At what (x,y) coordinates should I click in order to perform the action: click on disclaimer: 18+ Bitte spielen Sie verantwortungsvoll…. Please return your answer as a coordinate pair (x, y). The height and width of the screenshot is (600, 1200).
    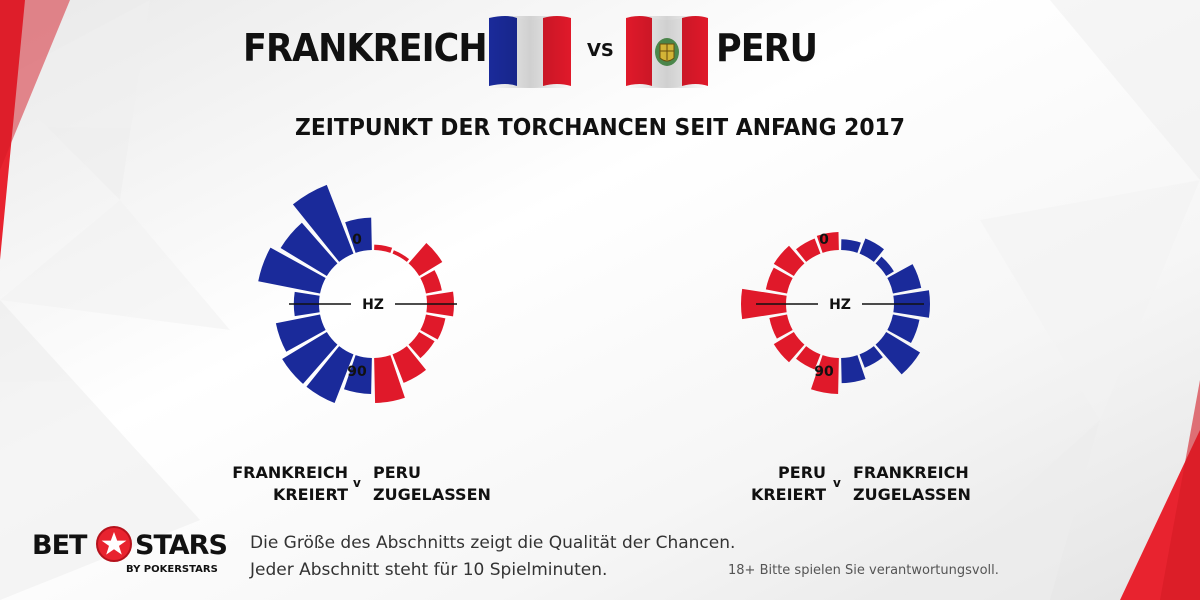
    Looking at the image, I should click on (863, 570).